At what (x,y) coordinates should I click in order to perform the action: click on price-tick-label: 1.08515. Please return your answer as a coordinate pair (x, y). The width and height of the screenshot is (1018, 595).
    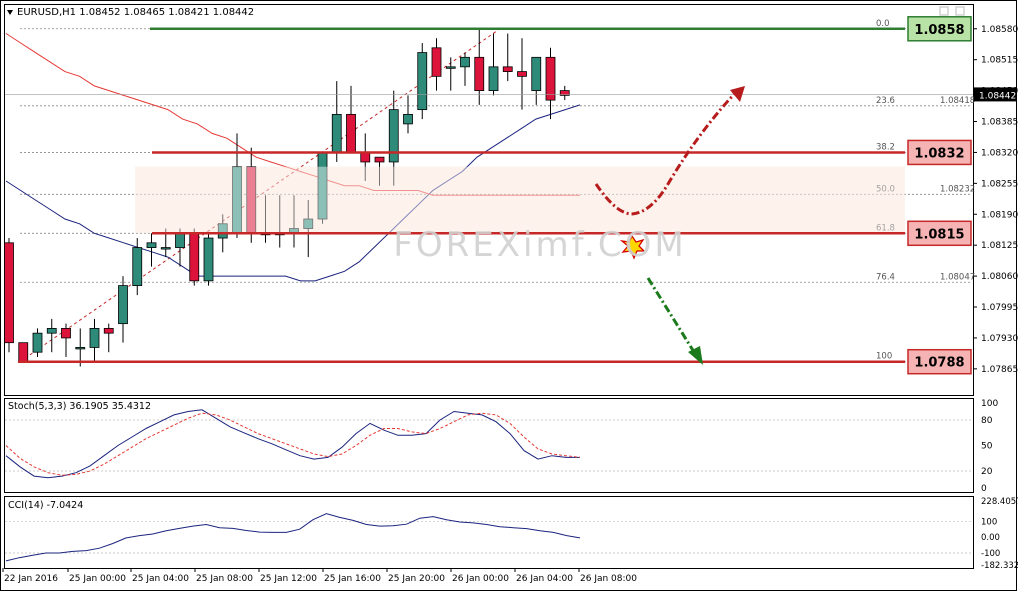
    Looking at the image, I should click on (999, 61).